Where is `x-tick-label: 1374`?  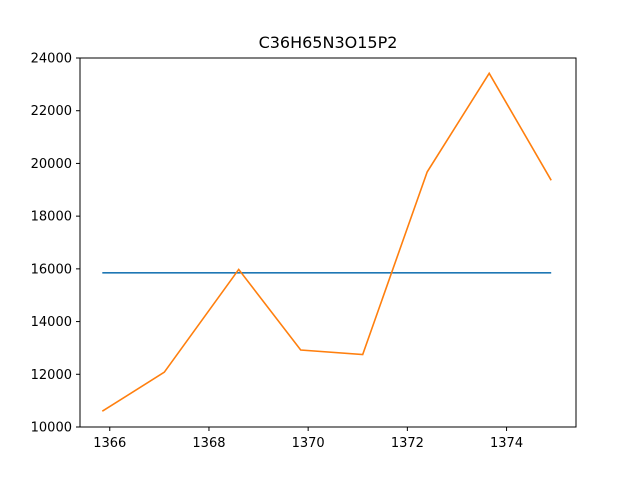
x-tick-label: 1374 is located at coordinates (506, 443).